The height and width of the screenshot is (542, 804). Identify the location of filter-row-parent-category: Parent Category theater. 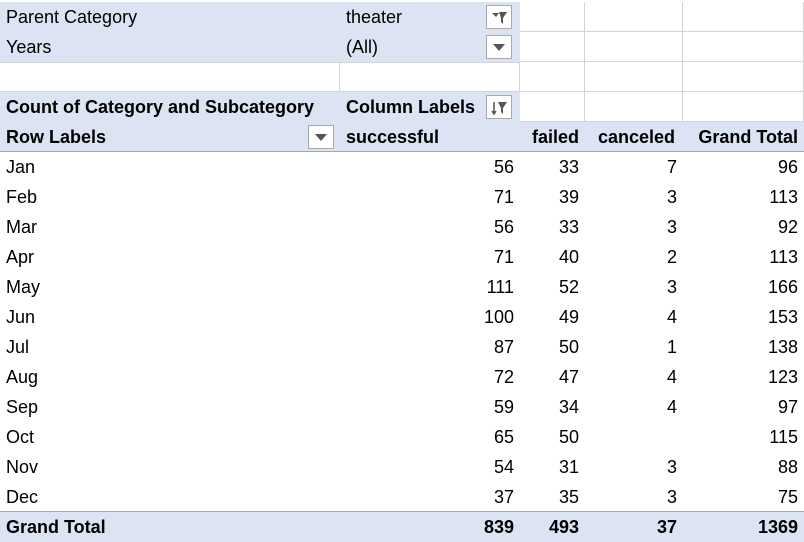
(402, 17).